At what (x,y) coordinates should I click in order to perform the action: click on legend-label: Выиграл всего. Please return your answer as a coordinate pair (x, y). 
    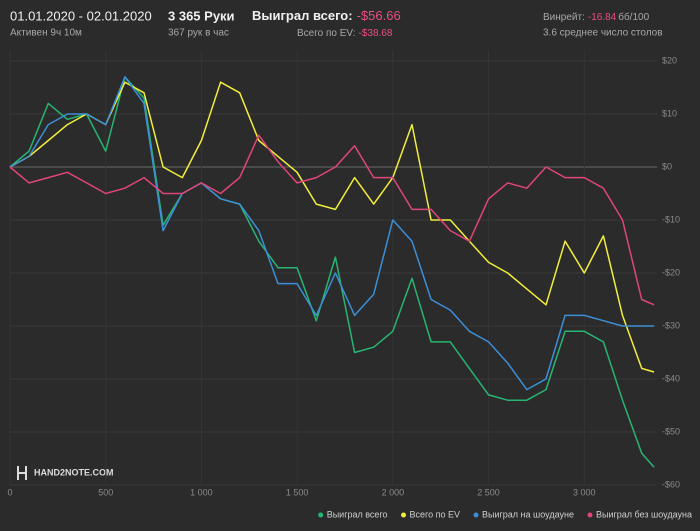
    Looking at the image, I should click on (357, 514).